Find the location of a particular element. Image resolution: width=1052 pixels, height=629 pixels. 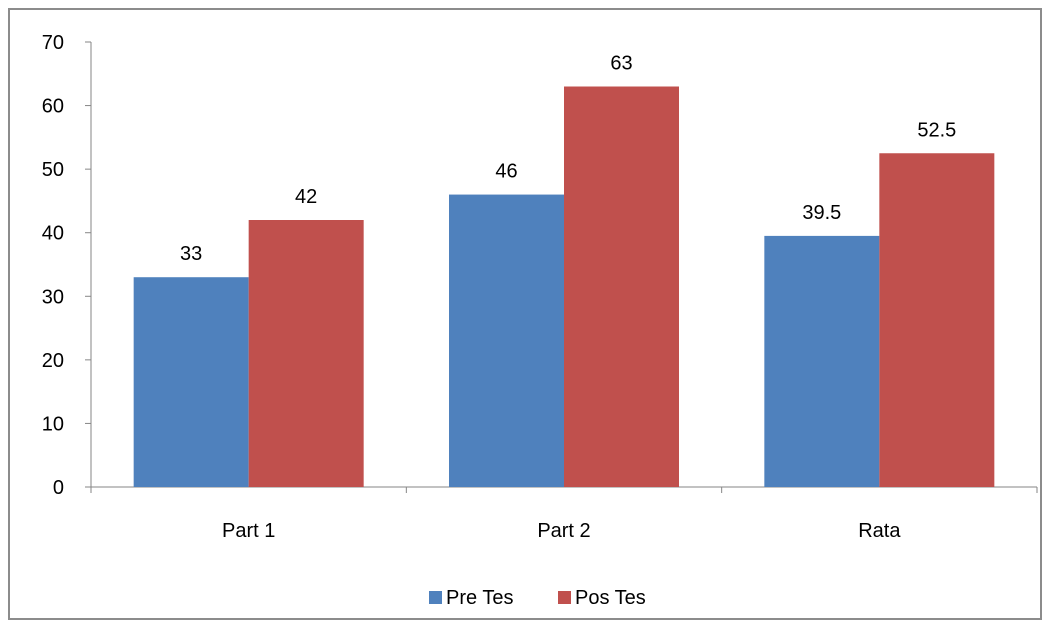

x-tick-label: Part 1 is located at coordinates (248, 531).